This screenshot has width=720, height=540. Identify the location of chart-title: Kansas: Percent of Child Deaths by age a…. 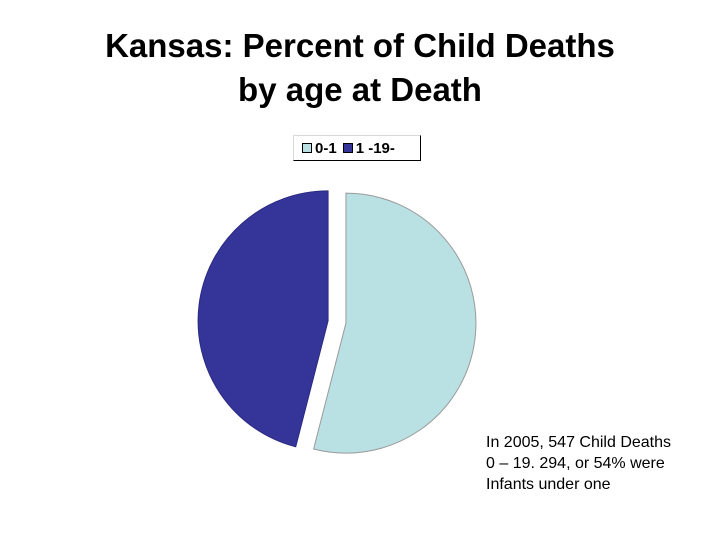
(360, 68).